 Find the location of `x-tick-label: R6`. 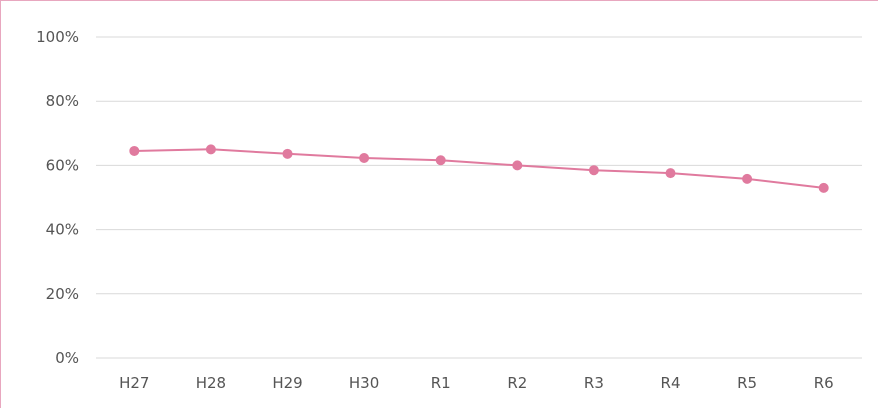

x-tick-label: R6 is located at coordinates (824, 383).